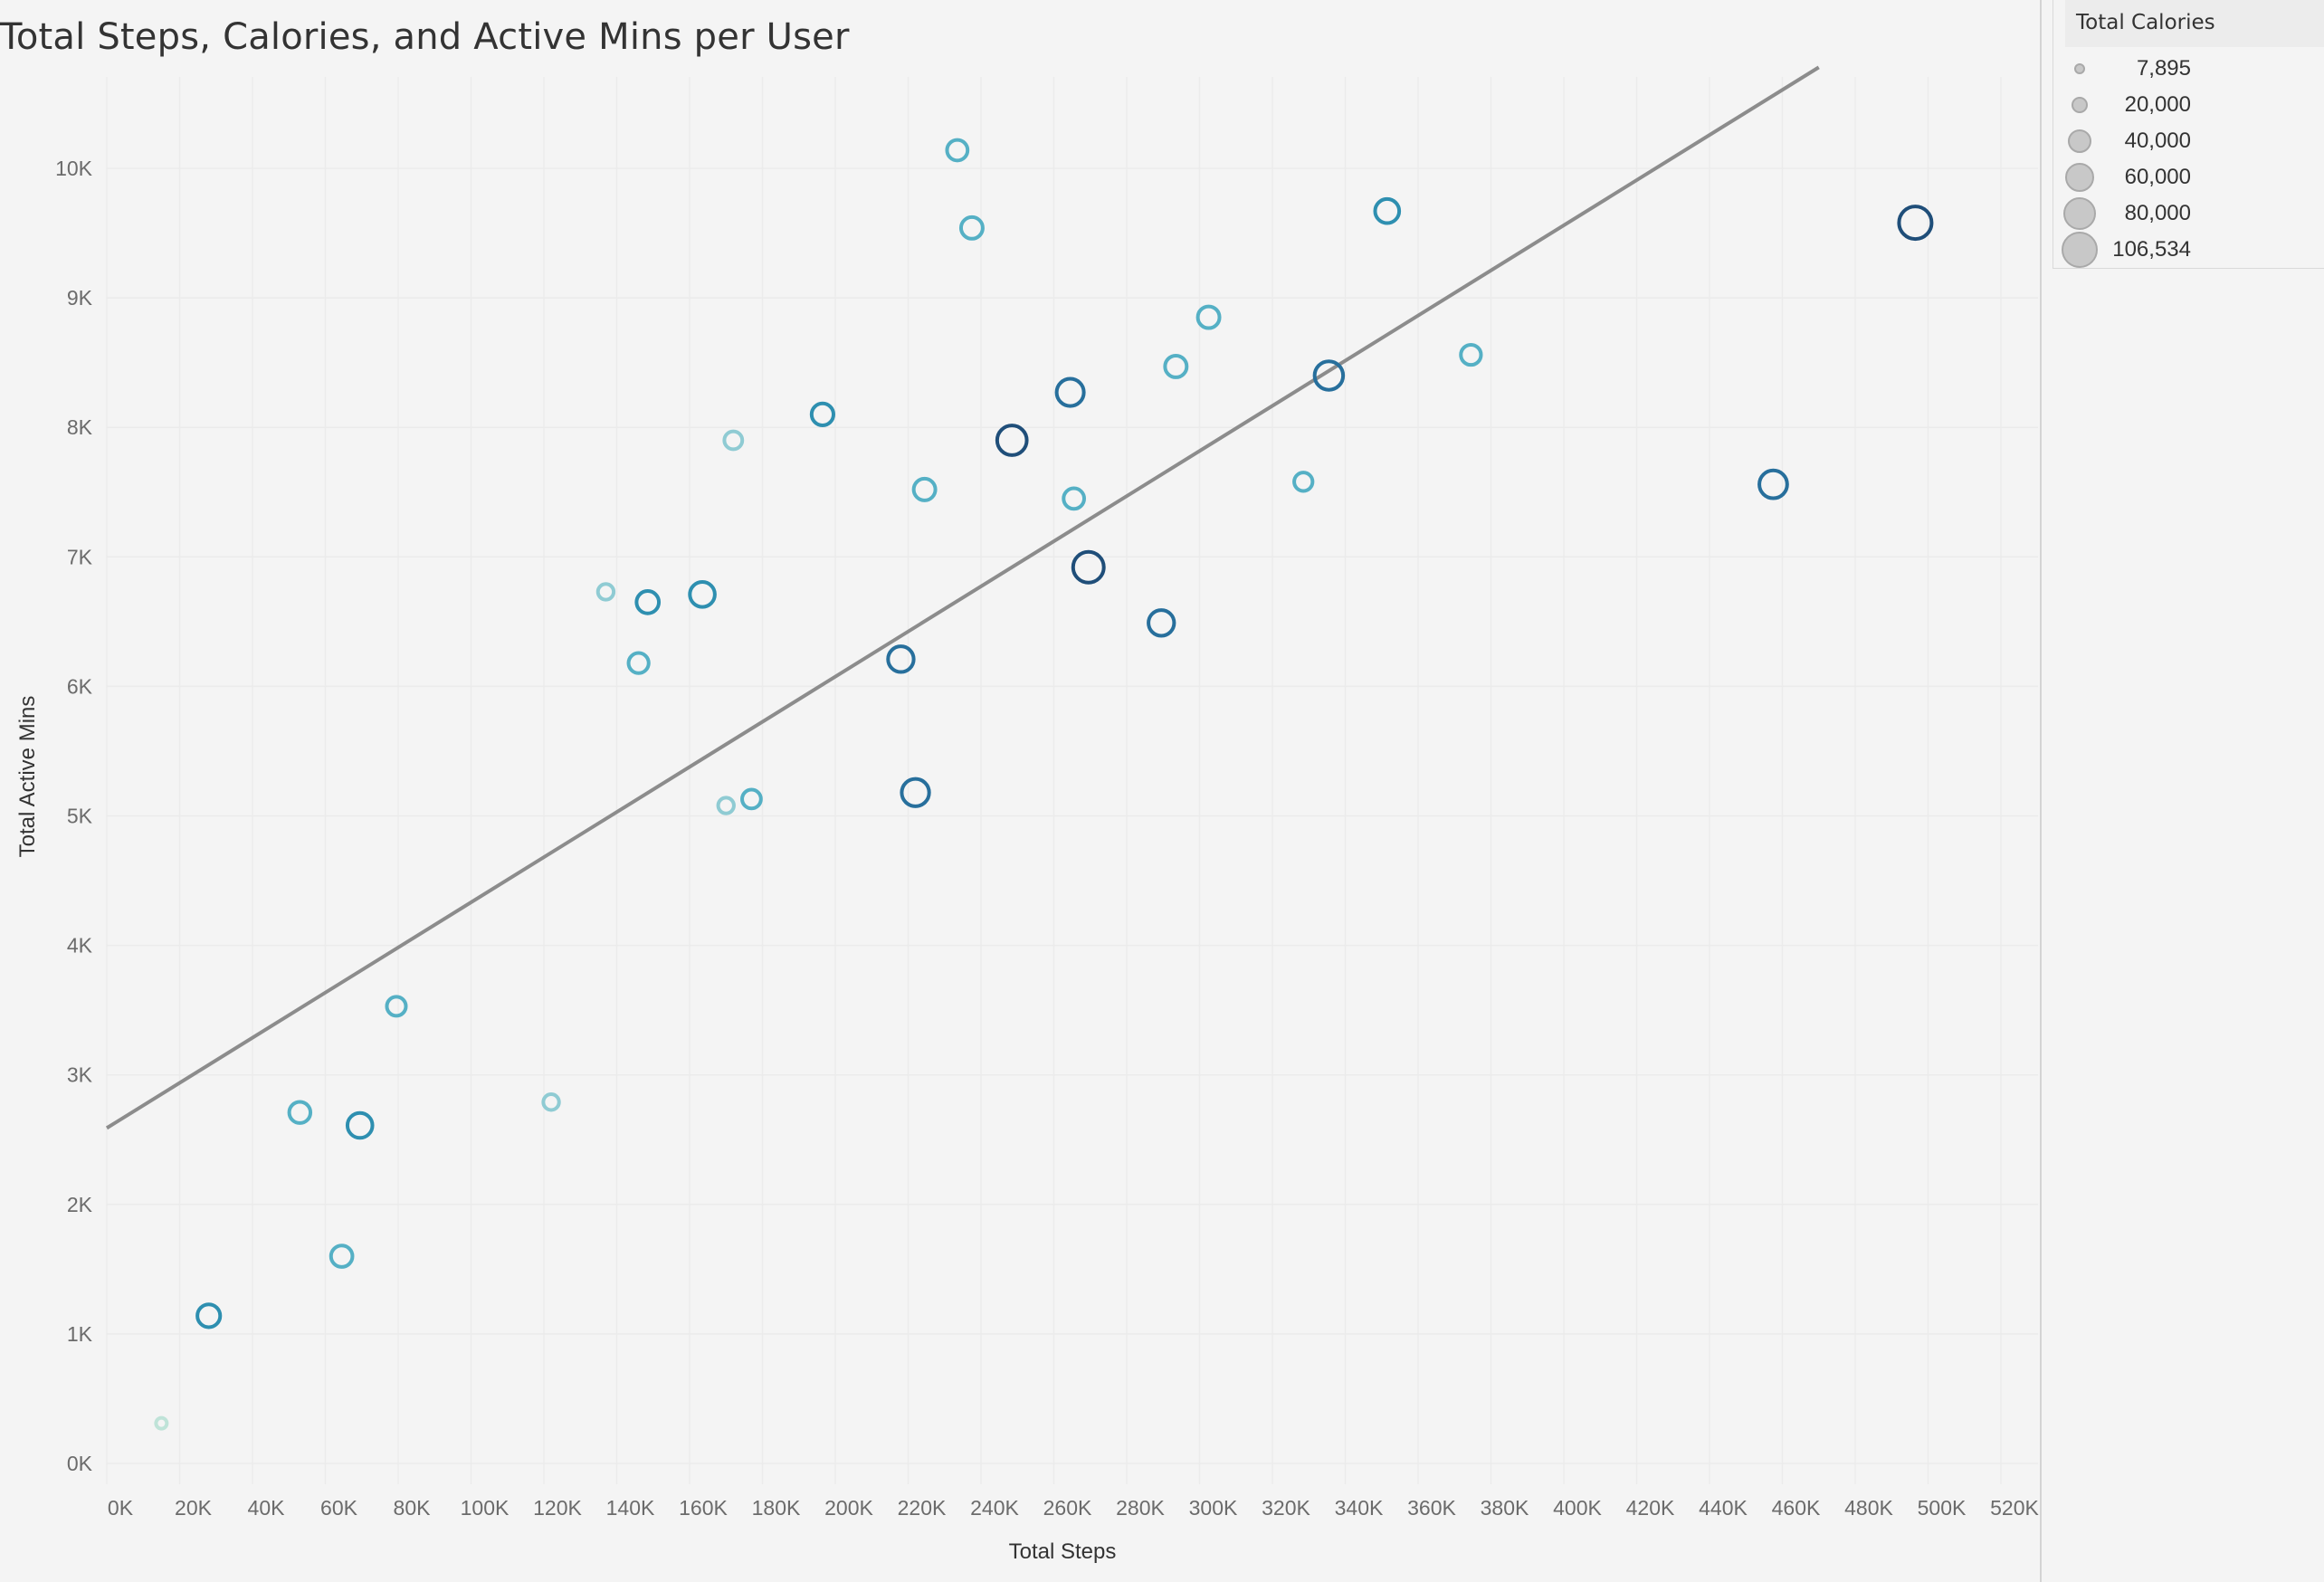 The image size is (2324, 1582). I want to click on x-axis-title: Total Steps, so click(1063, 1551).